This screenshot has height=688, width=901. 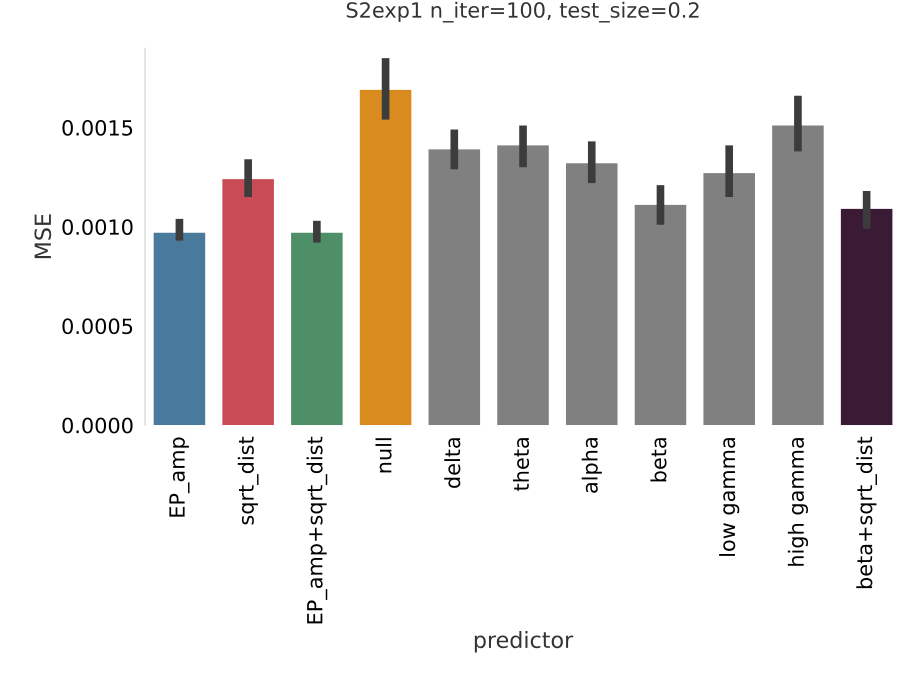 What do you see at coordinates (658, 460) in the screenshot?
I see `x-tick-label: beta` at bounding box center [658, 460].